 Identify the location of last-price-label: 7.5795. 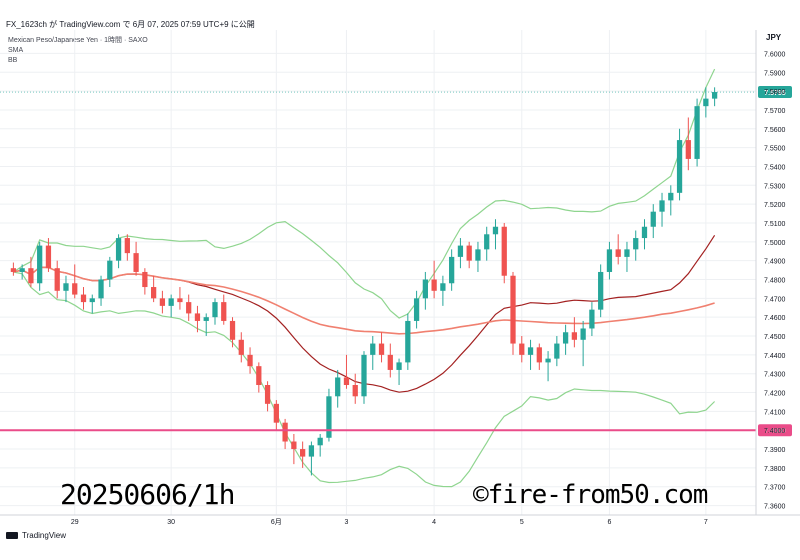
(775, 93).